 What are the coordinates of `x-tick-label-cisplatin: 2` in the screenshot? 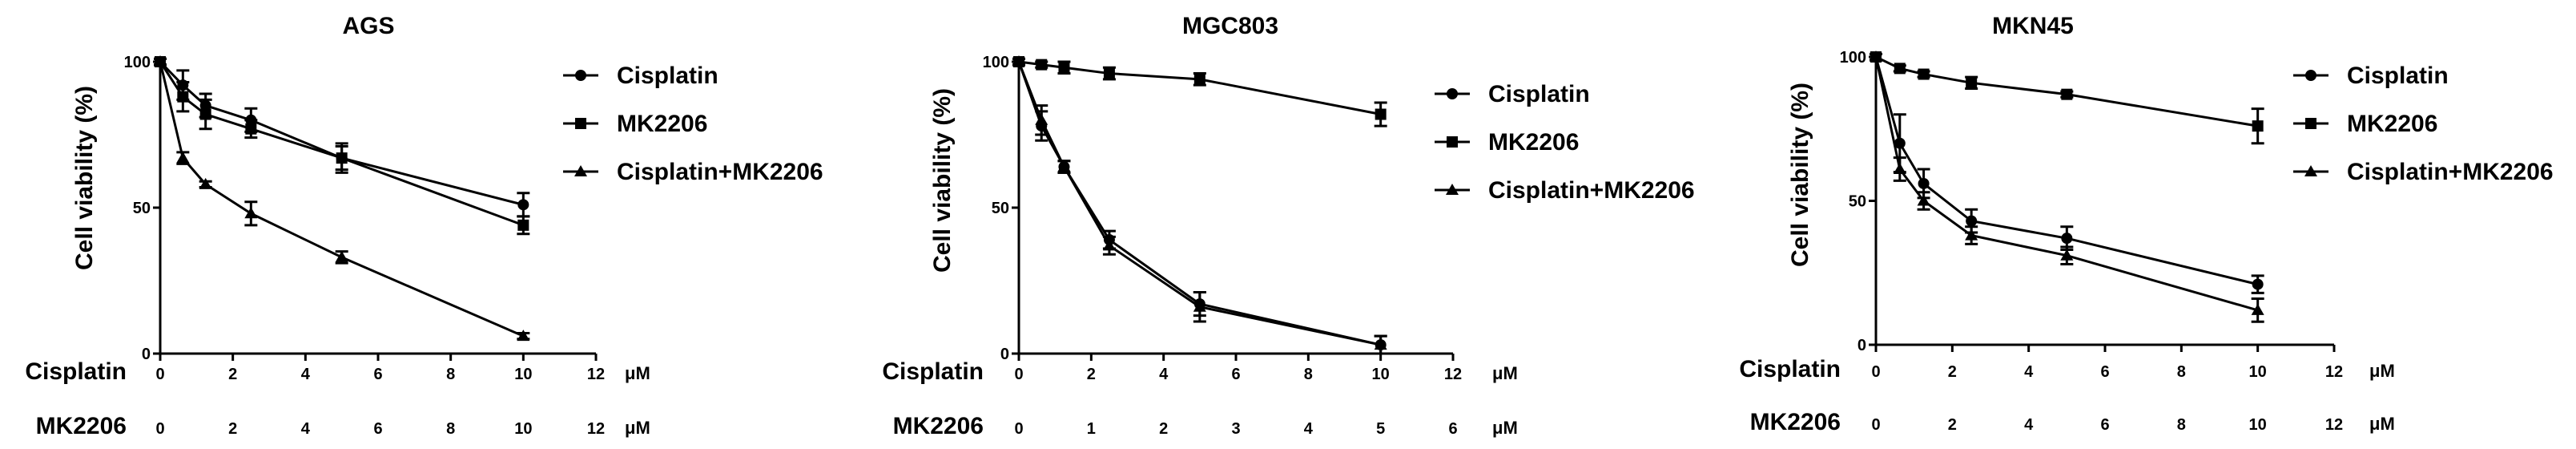 It's located at (233, 375).